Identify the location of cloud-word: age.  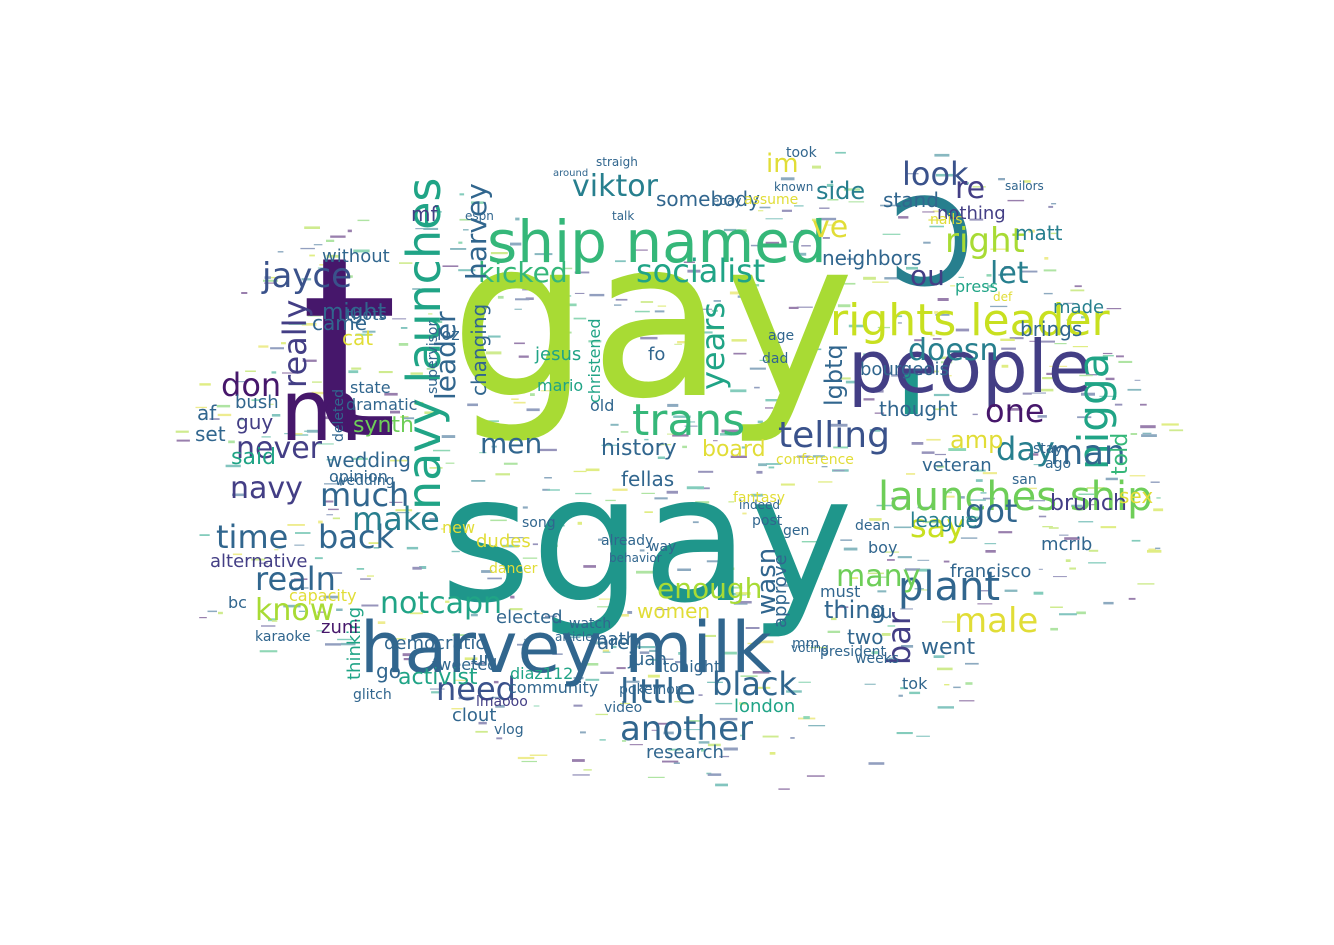
(781, 336).